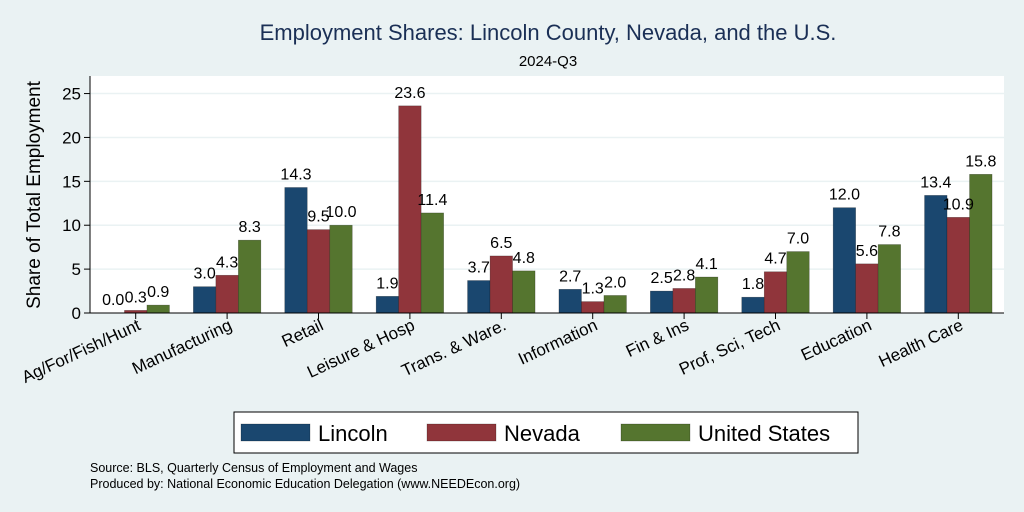 The height and width of the screenshot is (512, 1024). I want to click on y-tick-label: 10, so click(71, 225).